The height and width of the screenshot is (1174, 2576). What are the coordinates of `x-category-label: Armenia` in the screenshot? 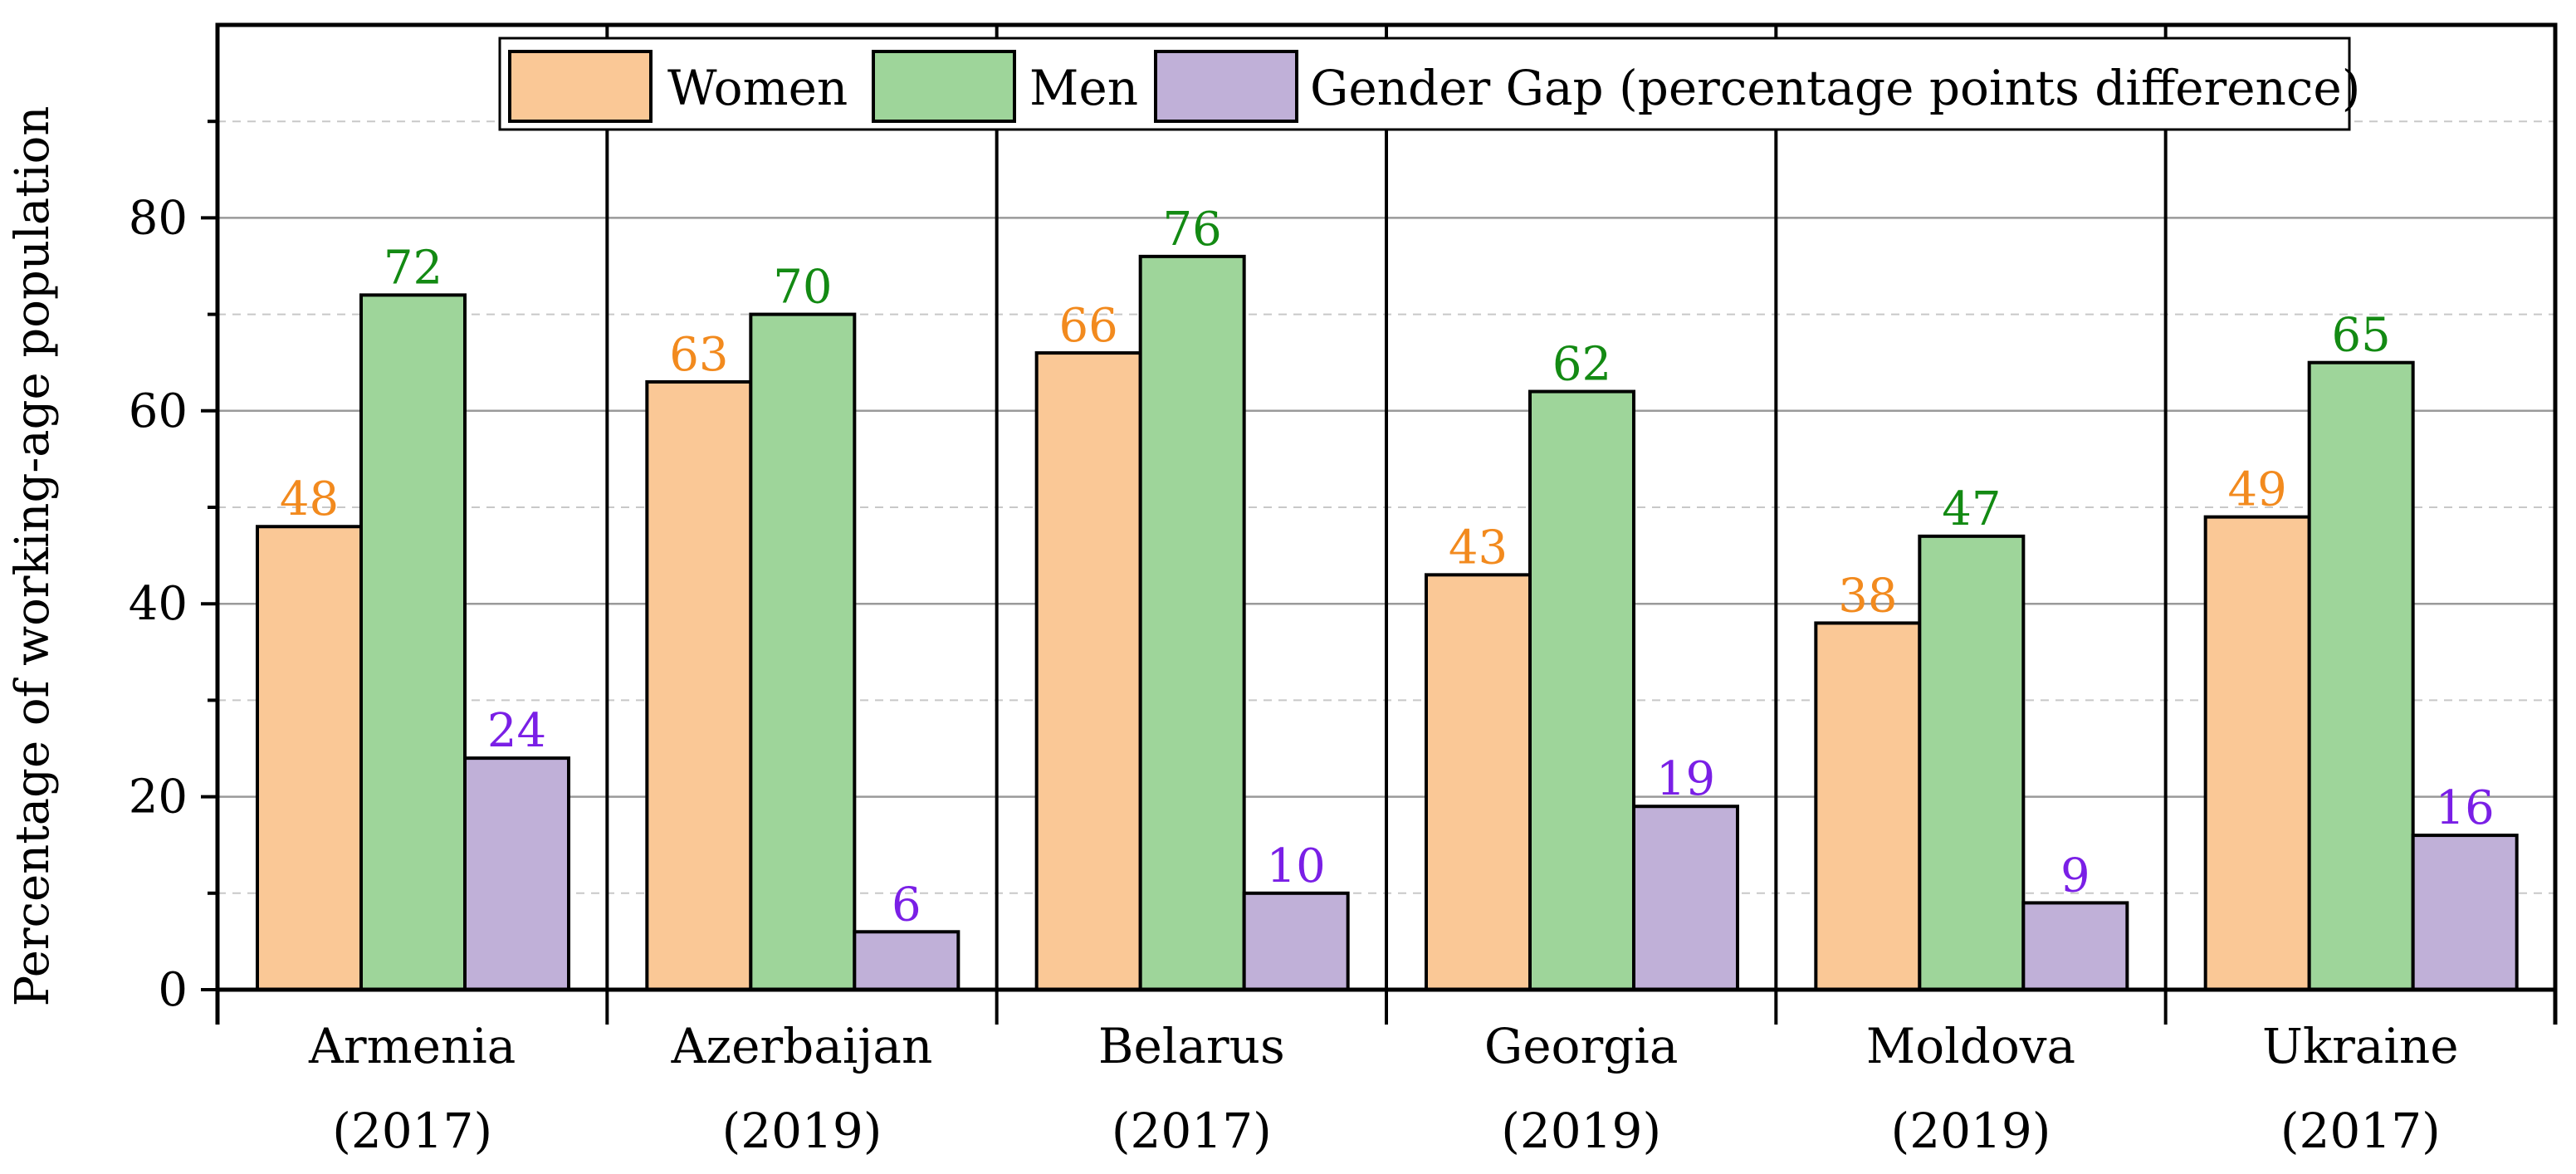 It's located at (412, 1046).